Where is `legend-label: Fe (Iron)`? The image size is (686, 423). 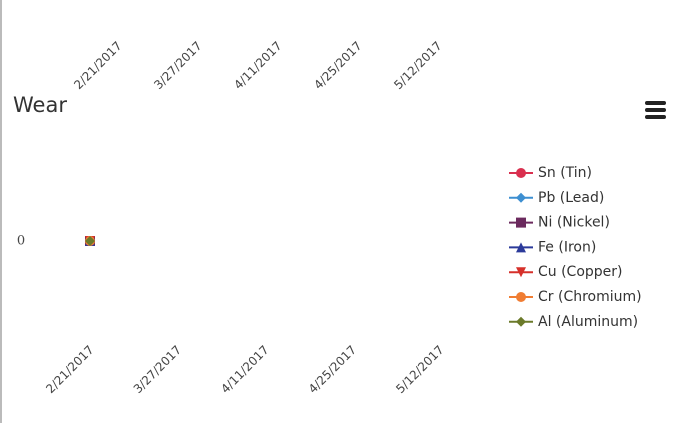
legend-label: Fe (Iron) is located at coordinates (567, 247).